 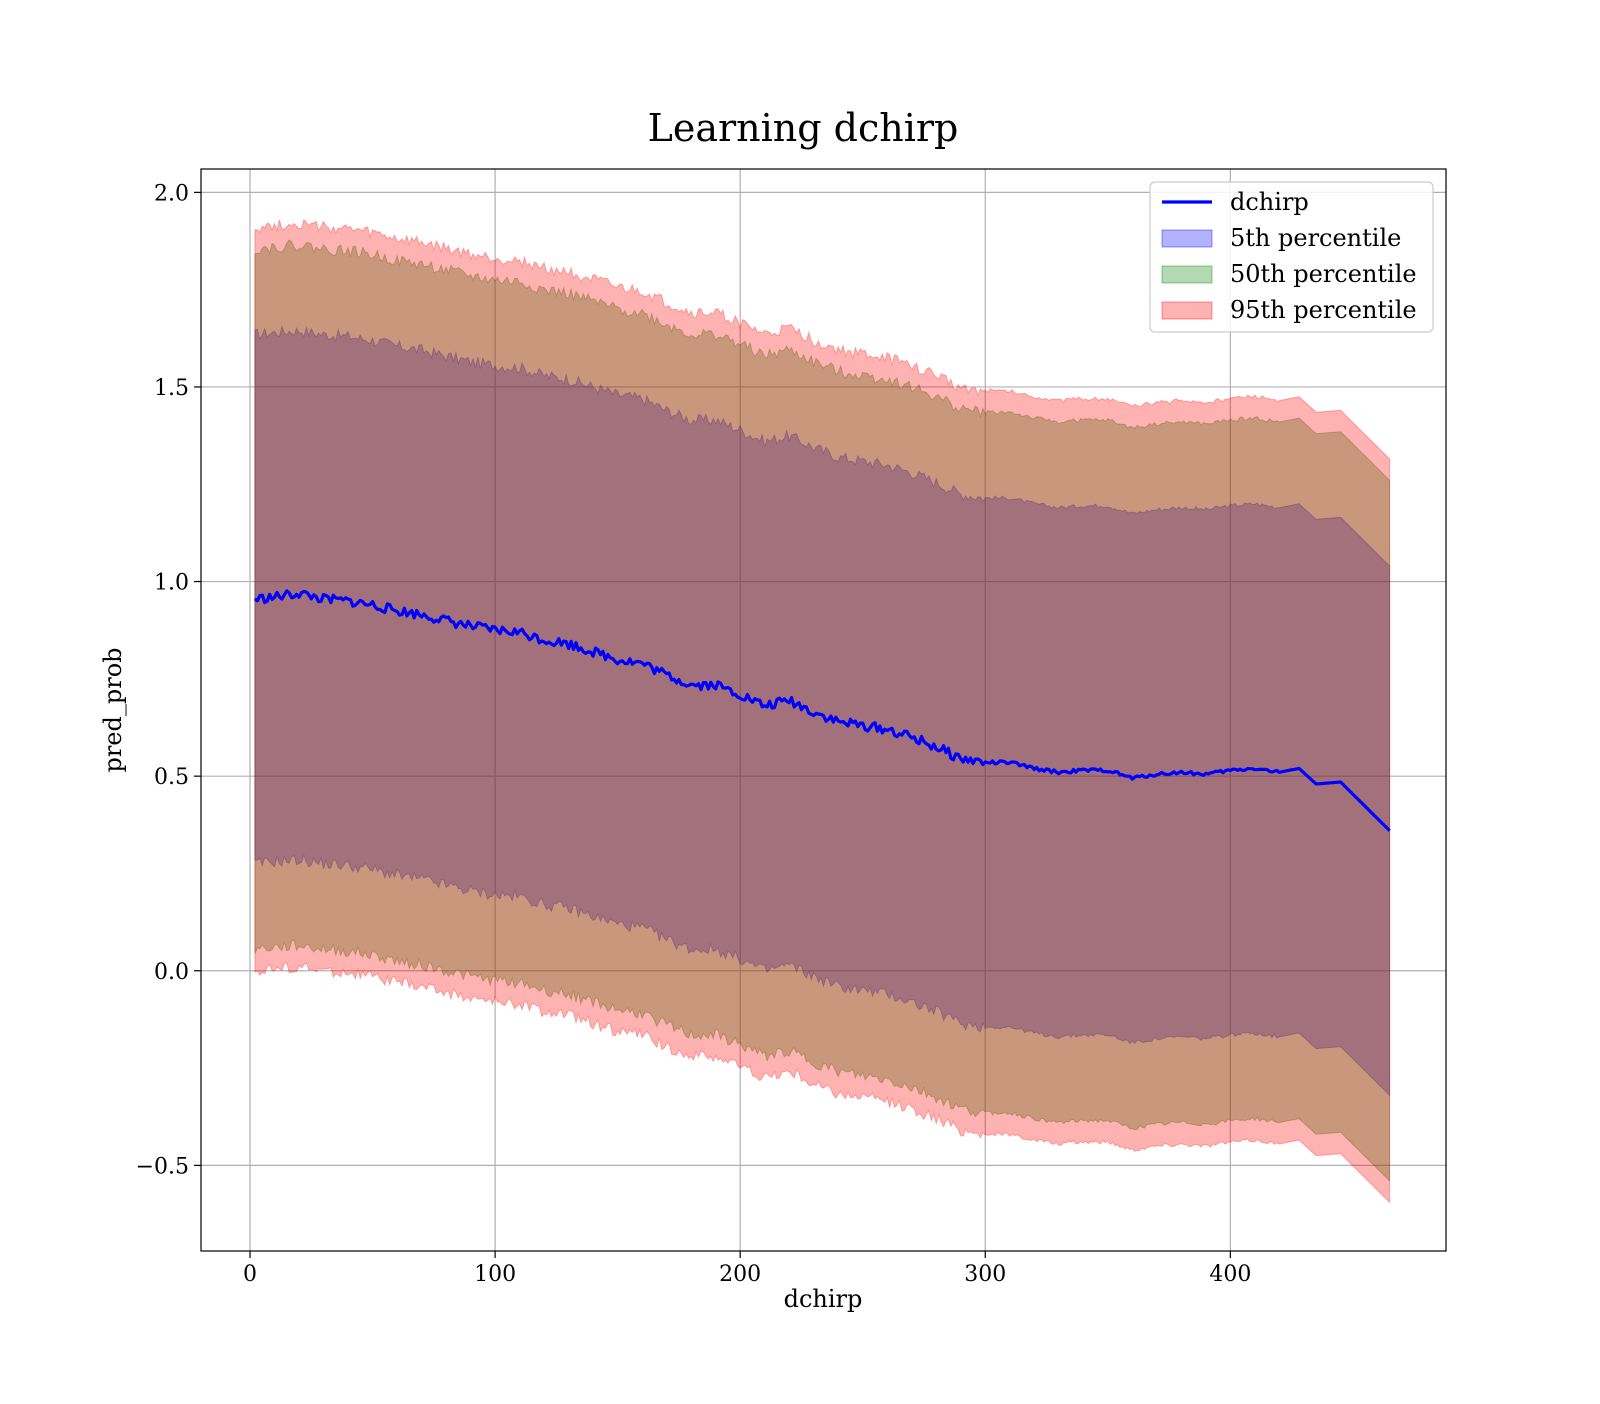 I want to click on y-axis-label: pred_prob, so click(x=113, y=709).